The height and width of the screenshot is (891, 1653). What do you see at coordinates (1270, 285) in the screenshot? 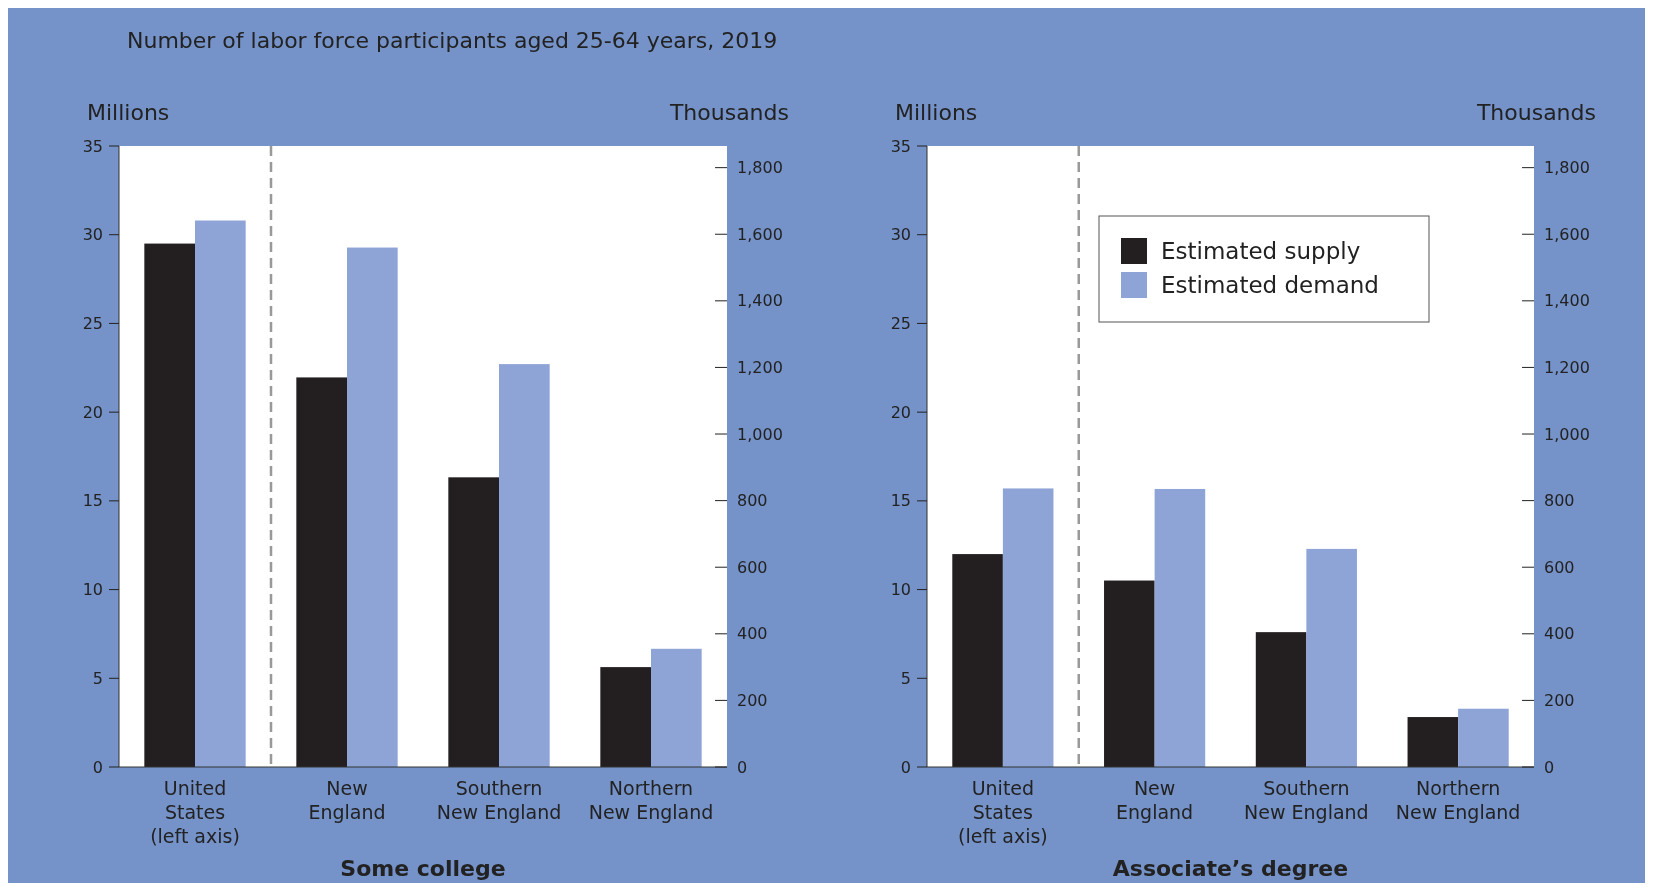
I see `legend-label: Estimated demand` at bounding box center [1270, 285].